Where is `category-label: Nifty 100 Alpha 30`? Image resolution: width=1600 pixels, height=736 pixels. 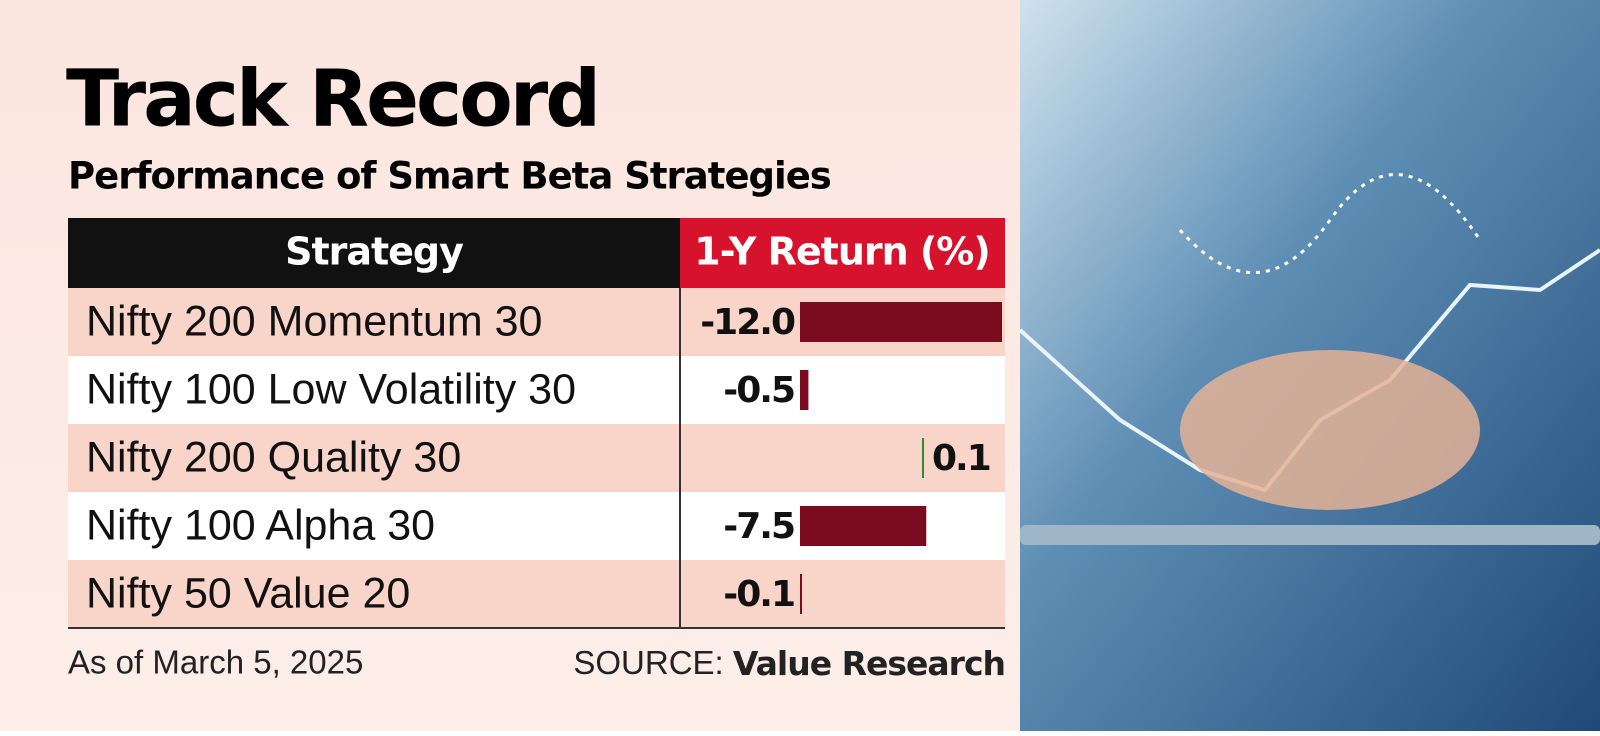
category-label: Nifty 100 Alpha 30 is located at coordinates (260, 525).